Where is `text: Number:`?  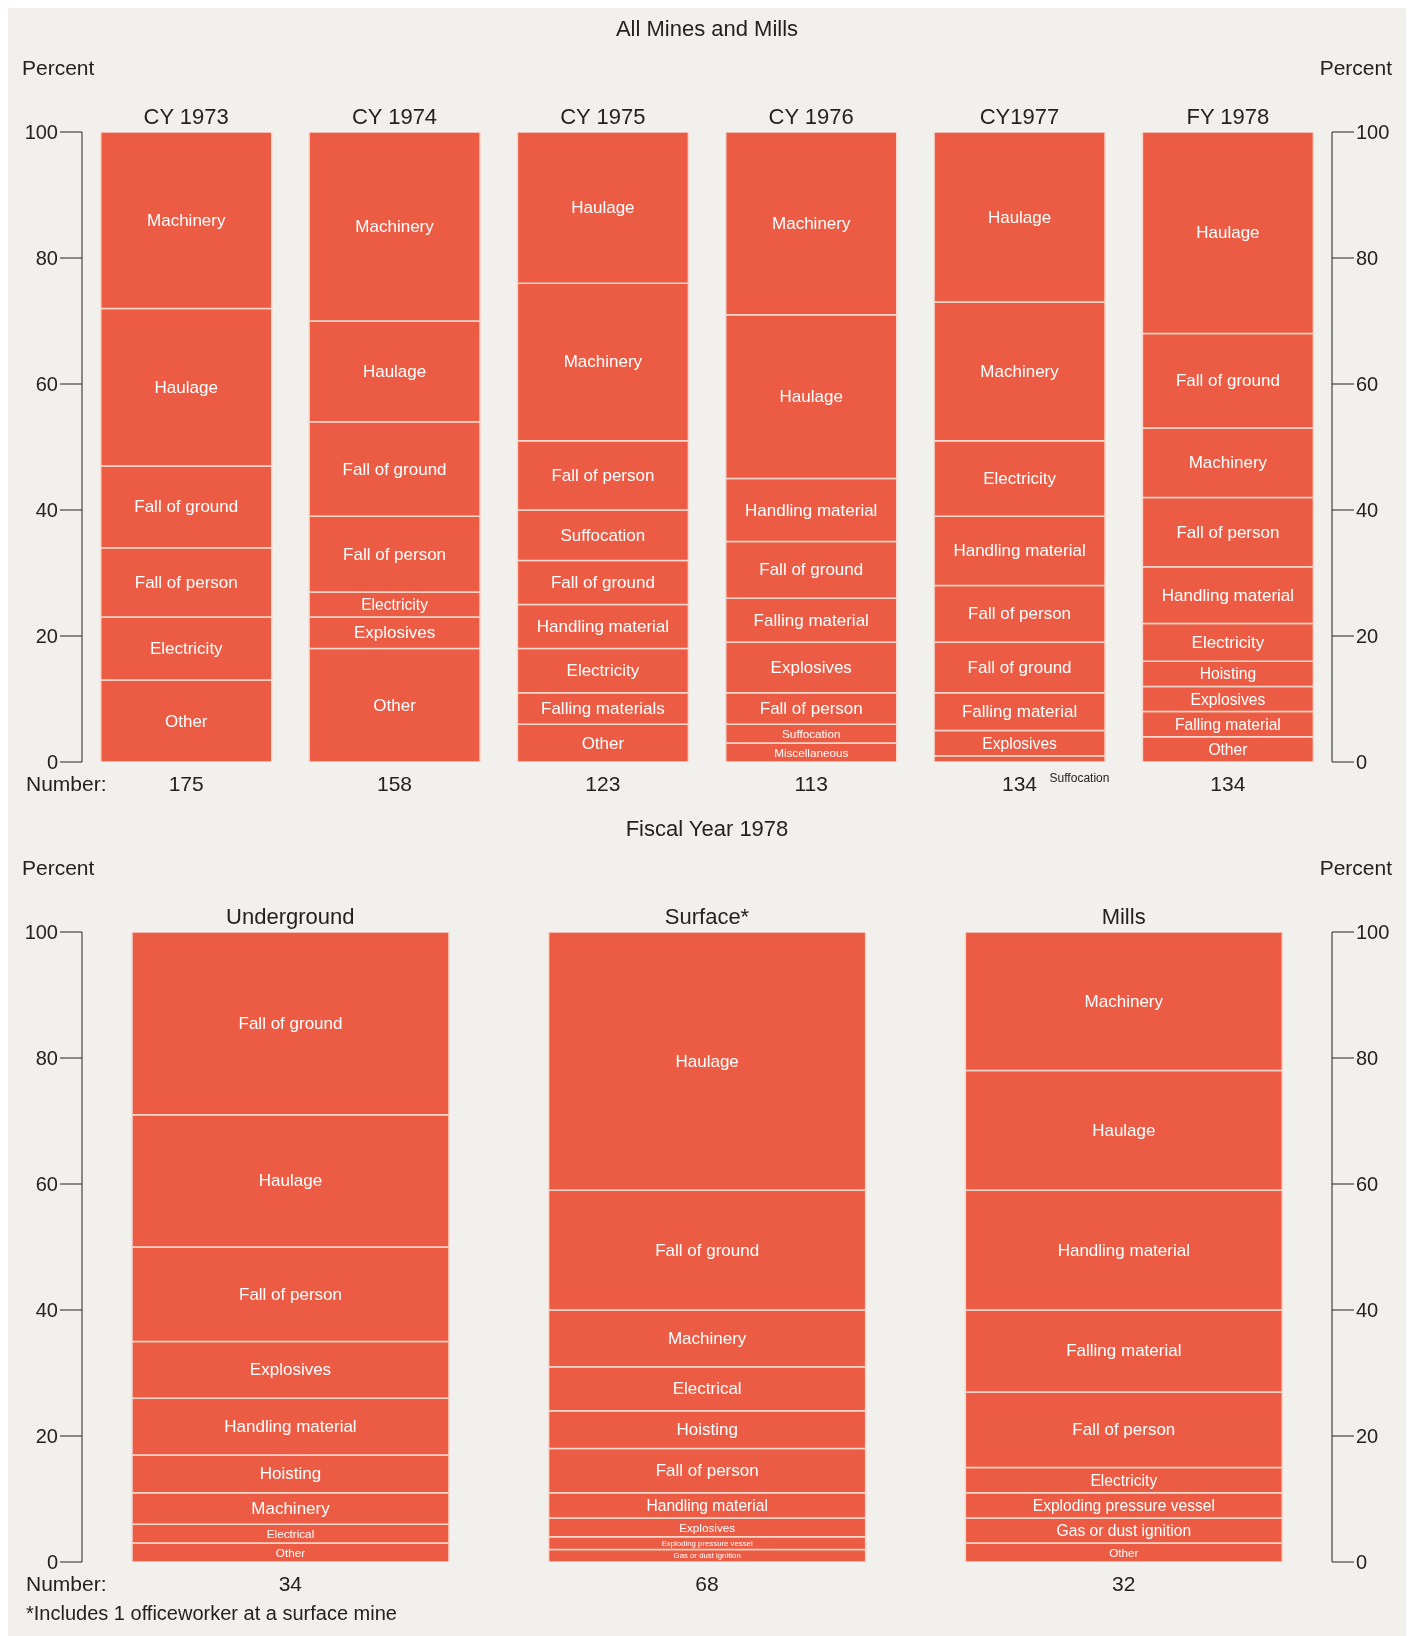
text: Number: is located at coordinates (66, 1584).